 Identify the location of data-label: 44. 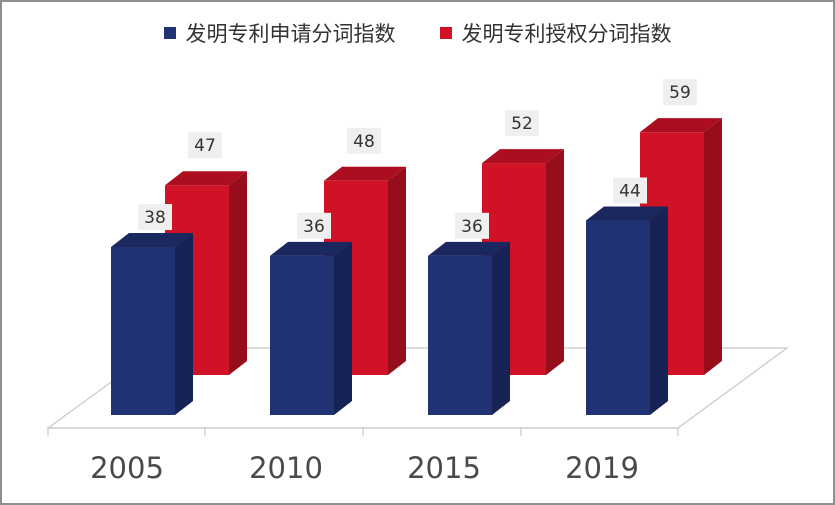
(630, 190).